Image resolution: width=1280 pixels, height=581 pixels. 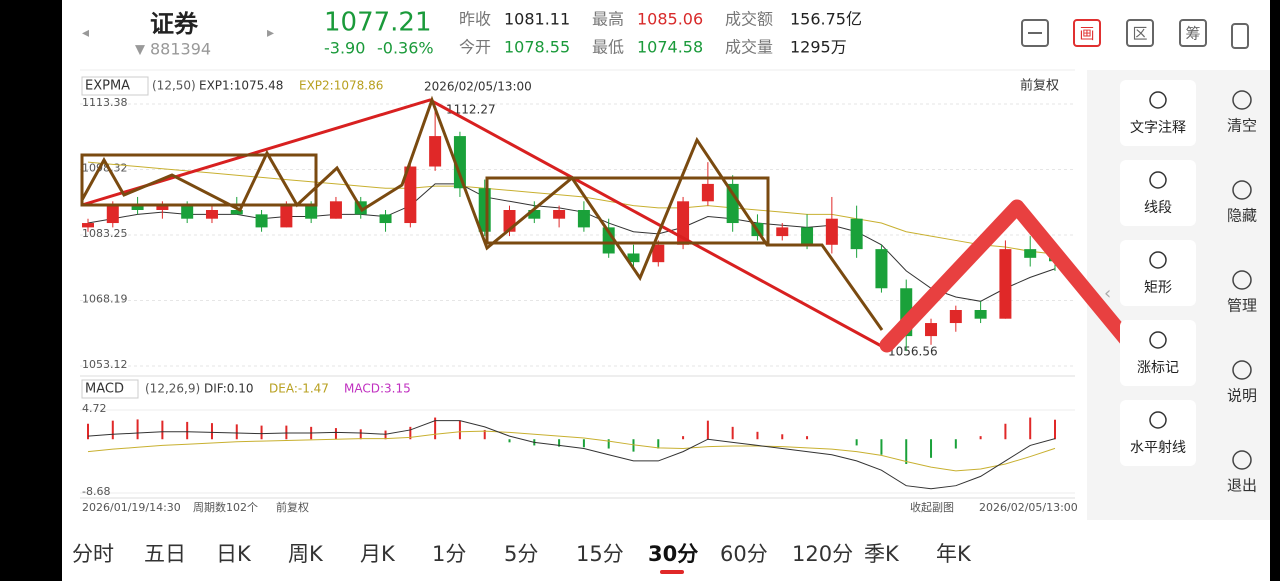 I want to click on y-tick-label: 1053.12, so click(x=105, y=364).